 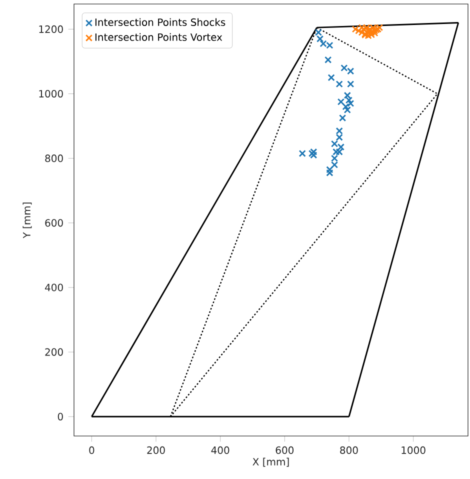 What do you see at coordinates (54, 223) in the screenshot?
I see `y-tick-label: 600` at bounding box center [54, 223].